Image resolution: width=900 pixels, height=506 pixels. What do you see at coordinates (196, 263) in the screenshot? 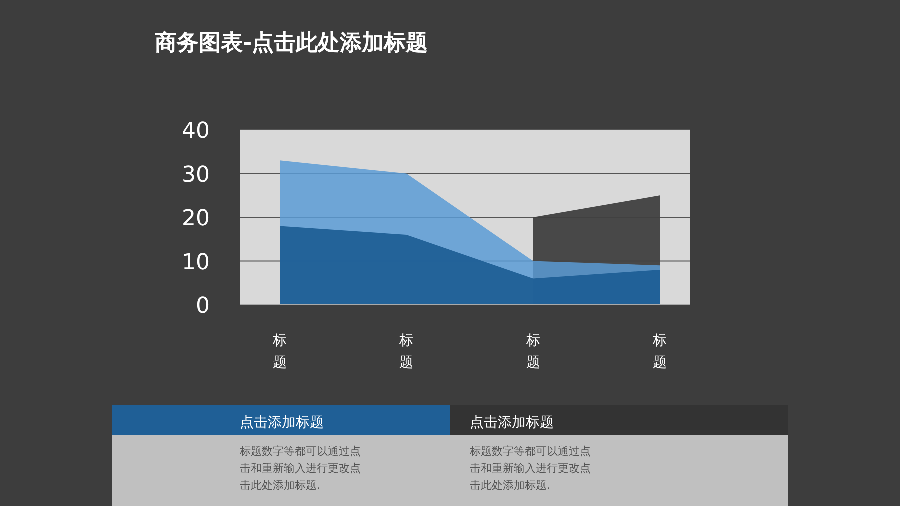
I see `y-tick-label: 10` at bounding box center [196, 263].